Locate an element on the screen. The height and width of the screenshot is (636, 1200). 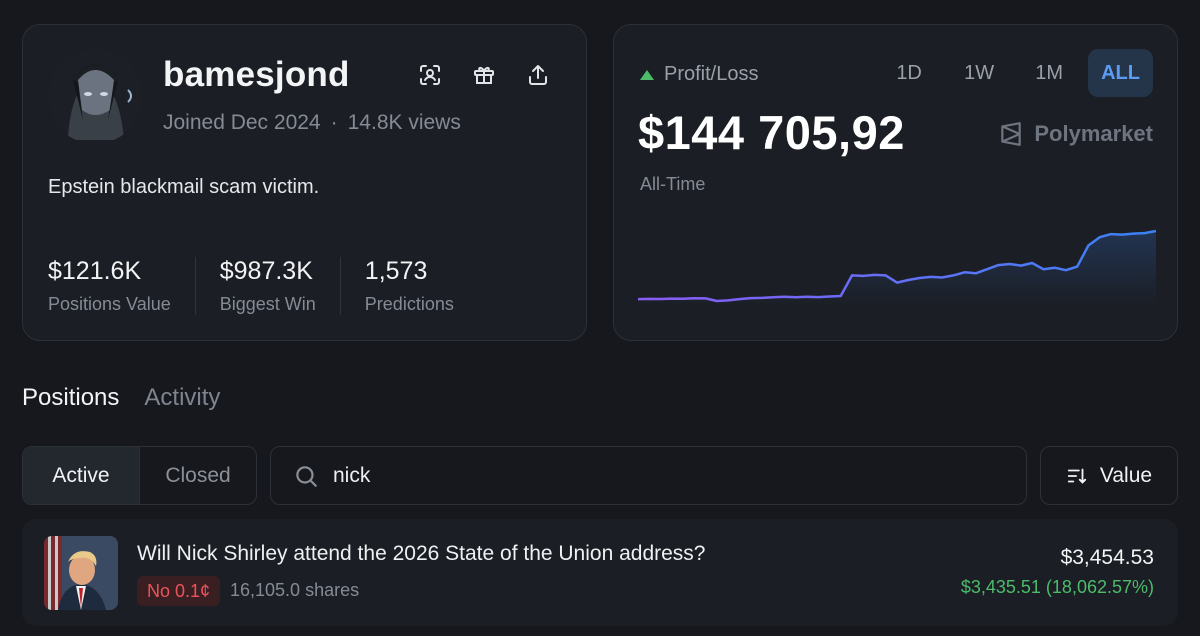
profile-actions is located at coordinates (484, 75).